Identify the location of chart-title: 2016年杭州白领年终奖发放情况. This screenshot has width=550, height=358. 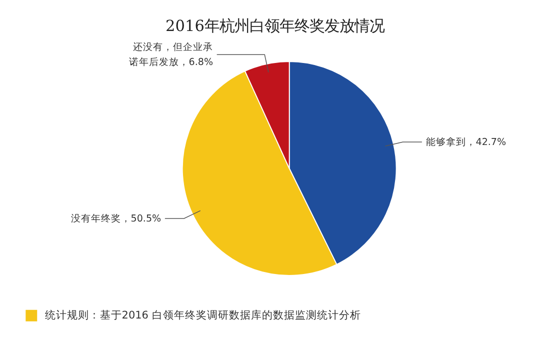
(275, 25).